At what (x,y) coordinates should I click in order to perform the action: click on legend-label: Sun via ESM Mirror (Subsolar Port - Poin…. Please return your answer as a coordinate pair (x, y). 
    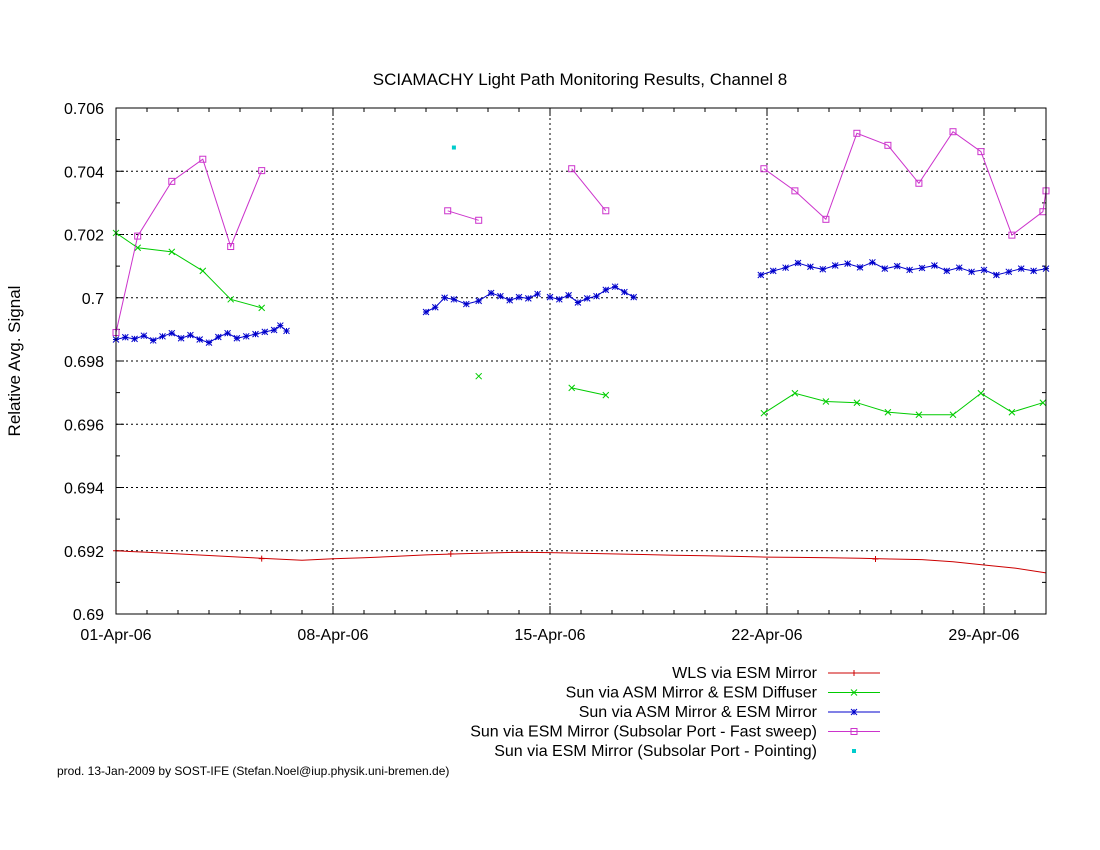
    Looking at the image, I should click on (655, 751).